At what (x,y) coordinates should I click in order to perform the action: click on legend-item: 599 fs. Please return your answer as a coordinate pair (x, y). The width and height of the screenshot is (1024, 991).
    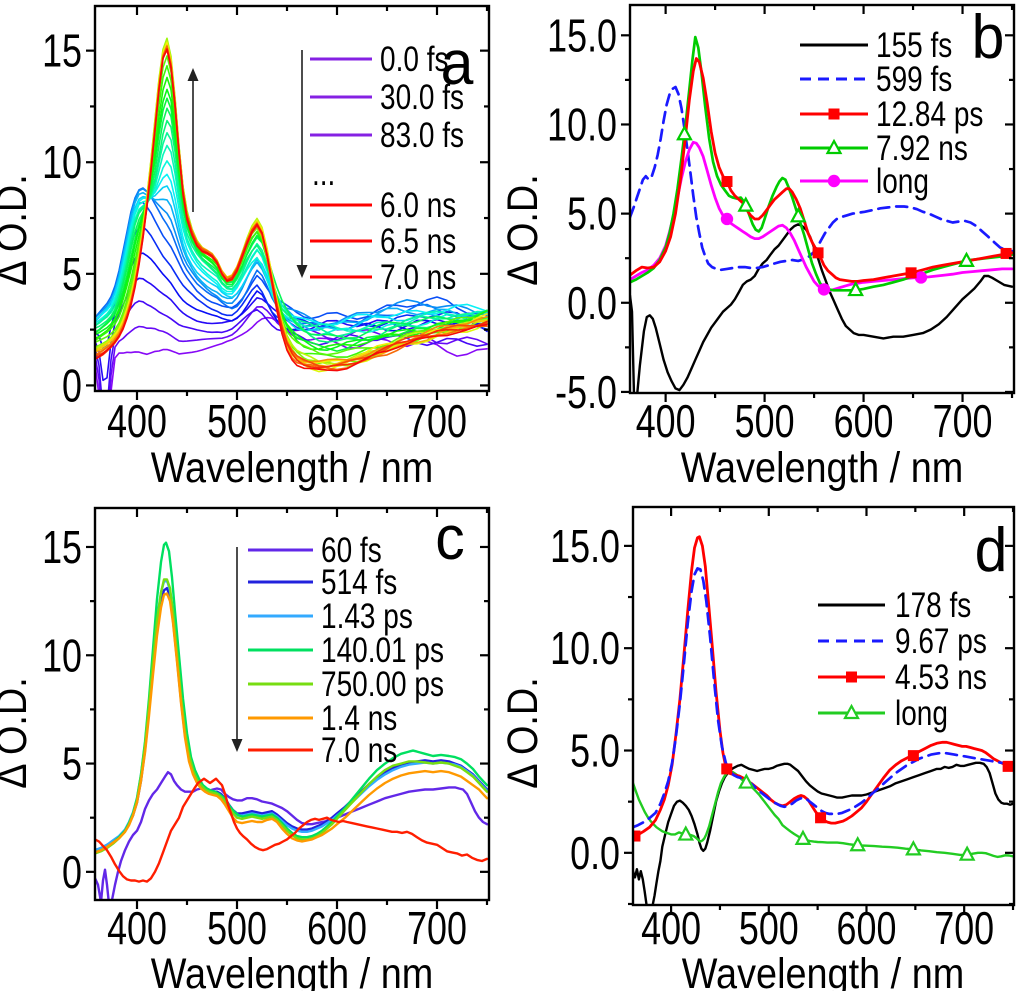
    Looking at the image, I should click on (876, 79).